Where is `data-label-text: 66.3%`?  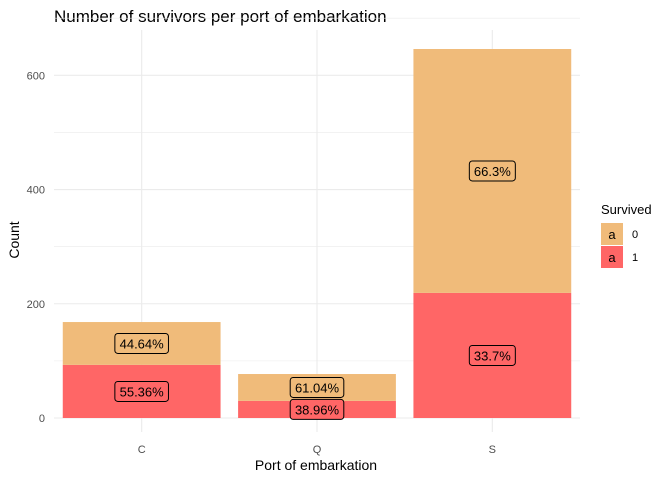 data-label-text: 66.3% is located at coordinates (492, 171).